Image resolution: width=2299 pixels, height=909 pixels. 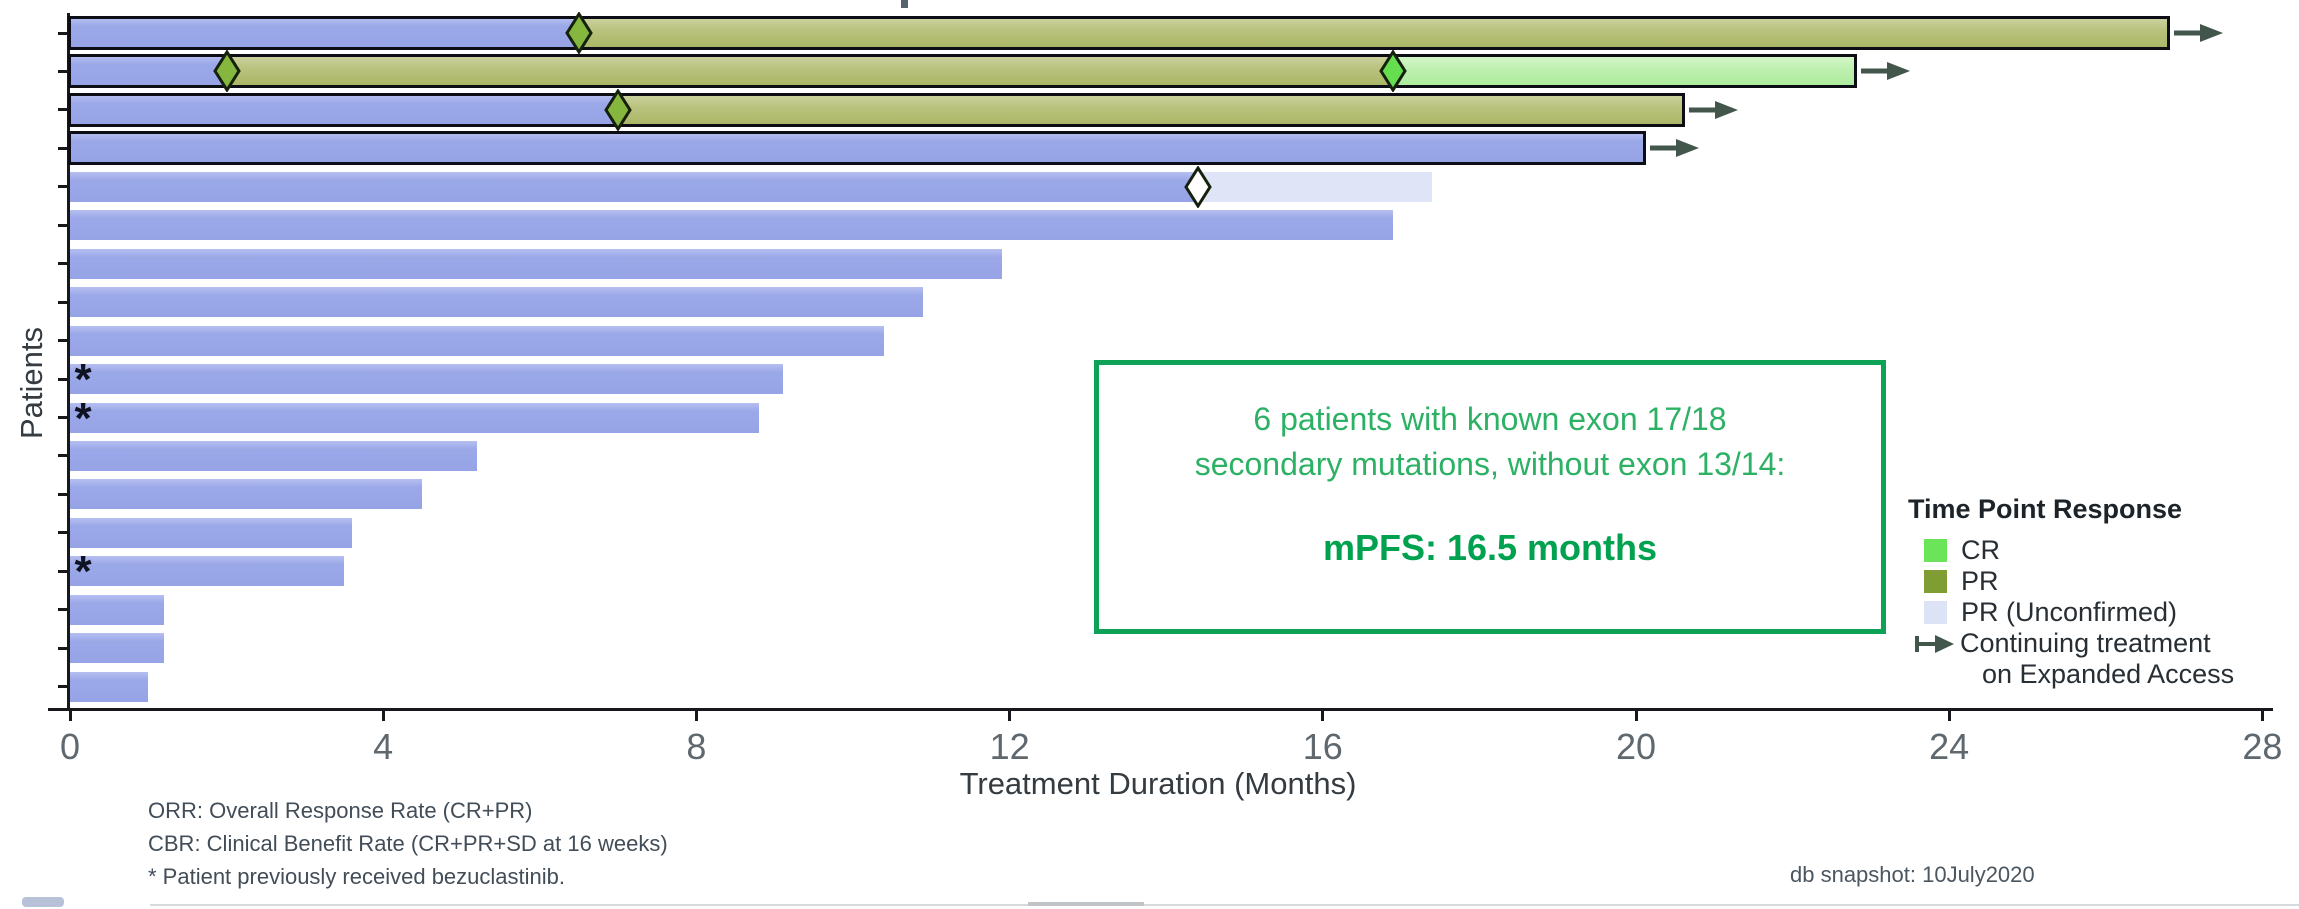 What do you see at coordinates (1980, 550) in the screenshot?
I see `legend-label-cr: CR` at bounding box center [1980, 550].